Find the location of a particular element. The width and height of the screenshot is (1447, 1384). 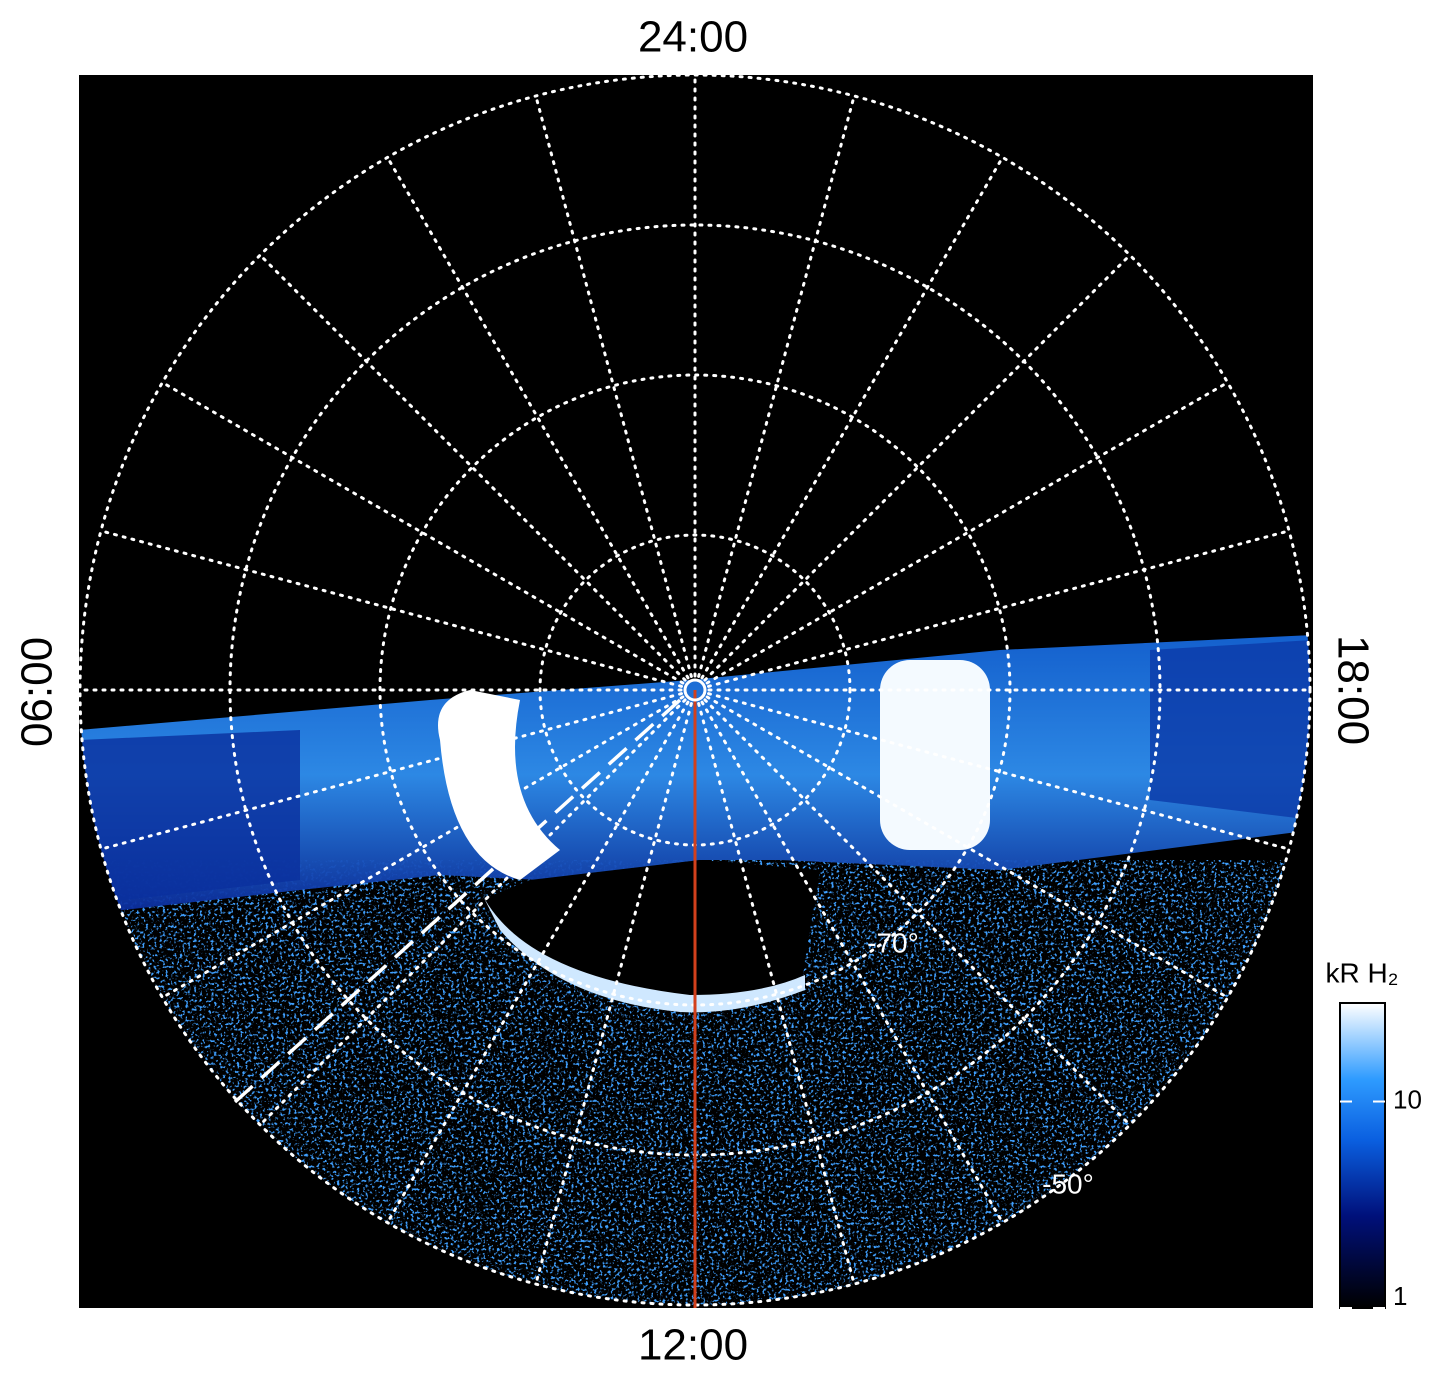

colorbar is located at coordinates (1362, 1155).